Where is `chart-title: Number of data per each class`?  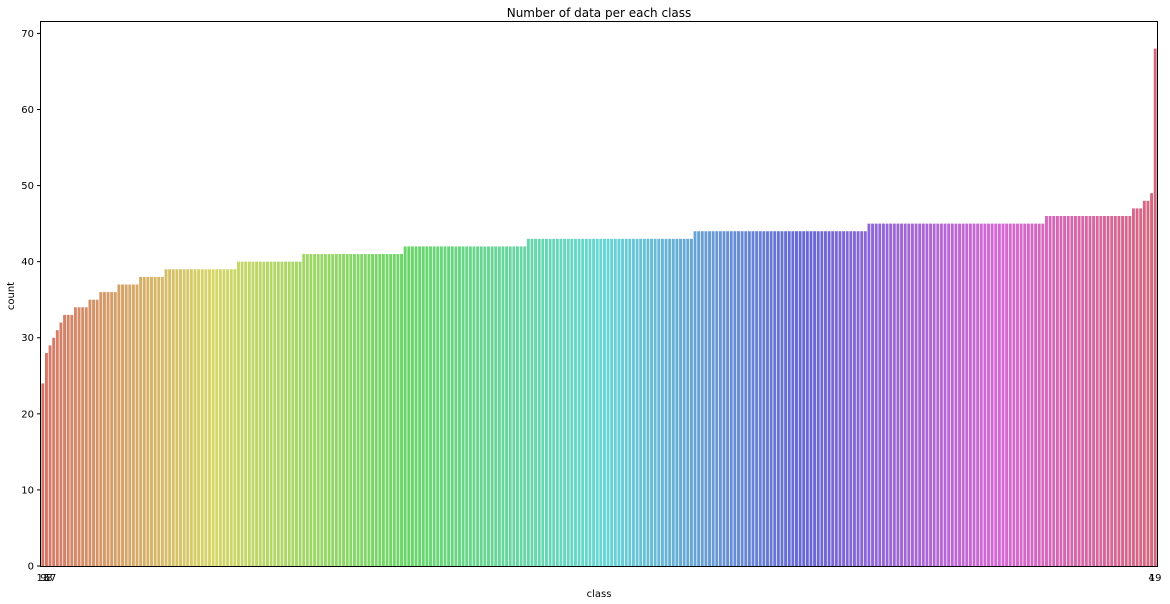
chart-title: Number of data per each class is located at coordinates (599, 13).